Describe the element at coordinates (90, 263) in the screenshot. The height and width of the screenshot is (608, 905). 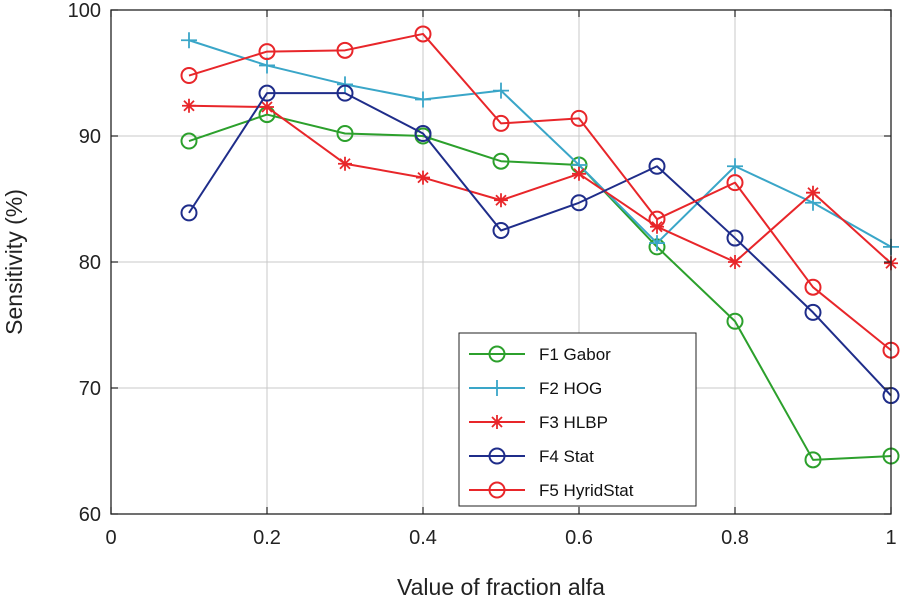
I see `y-tick-label: 80` at that location.